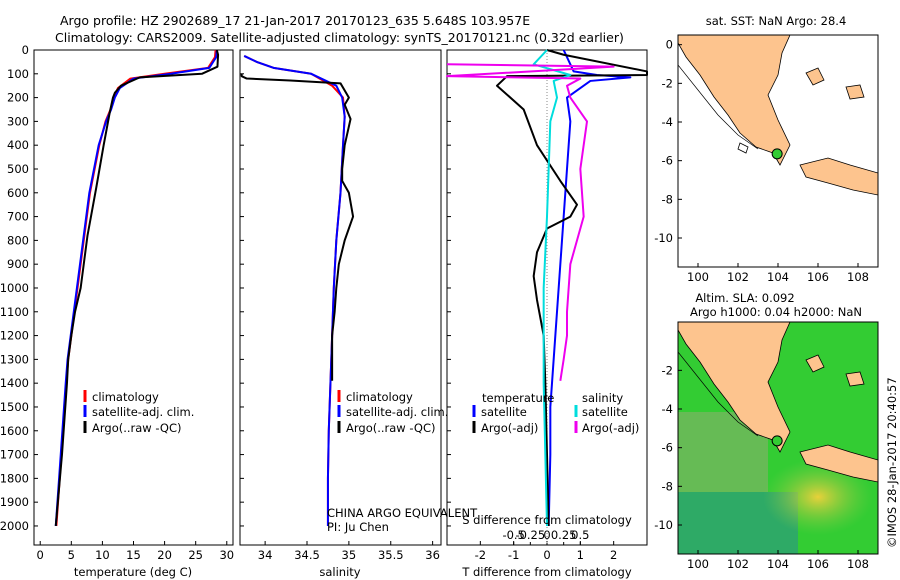  What do you see at coordinates (18, 217) in the screenshot?
I see `y-tick-label: 700` at bounding box center [18, 217].